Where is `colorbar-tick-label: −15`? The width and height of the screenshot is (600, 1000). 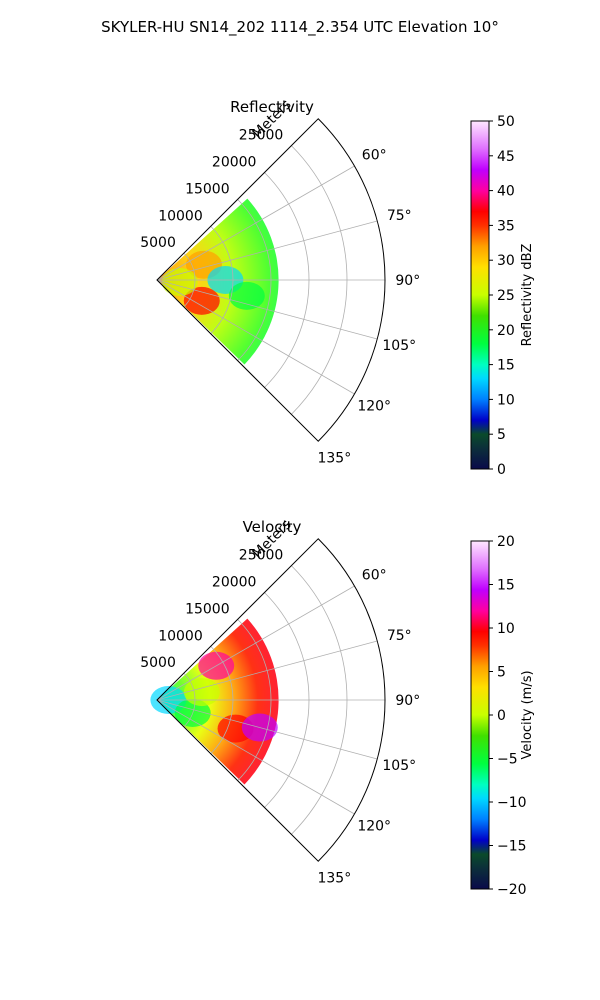 colorbar-tick-label: −15 is located at coordinates (512, 847).